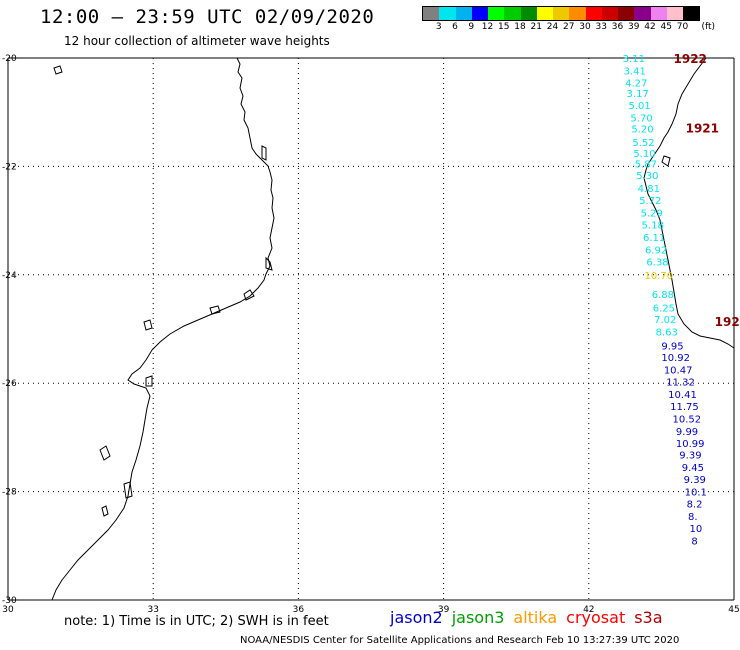 The height and width of the screenshot is (650, 740). Describe the element at coordinates (552, 27) in the screenshot. I see `colorbar-tick-label: 24` at that location.